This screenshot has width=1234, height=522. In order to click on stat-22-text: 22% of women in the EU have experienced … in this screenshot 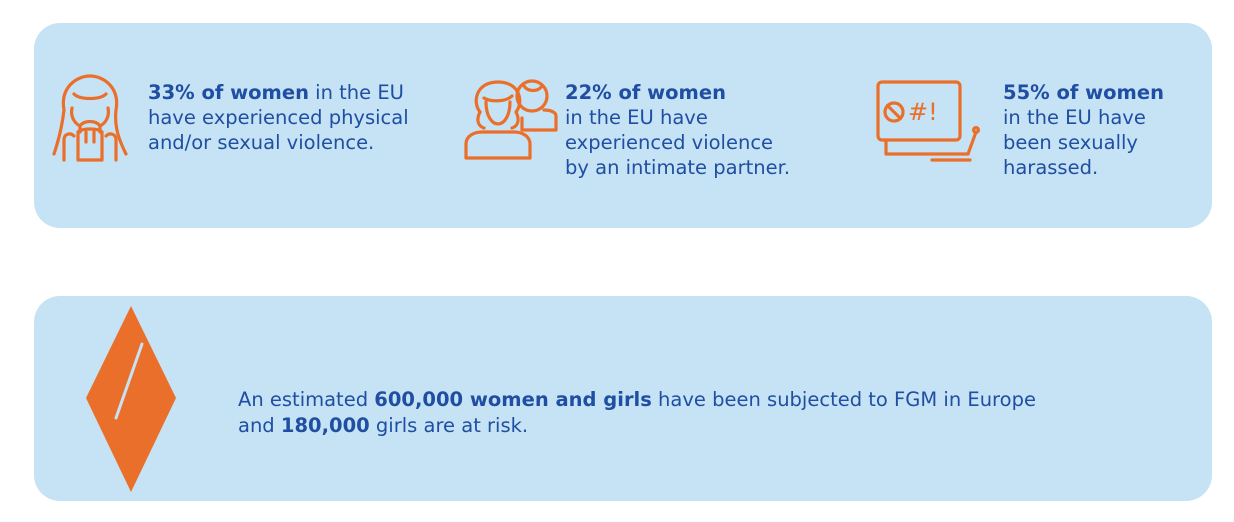, I will do `click(677, 130)`.